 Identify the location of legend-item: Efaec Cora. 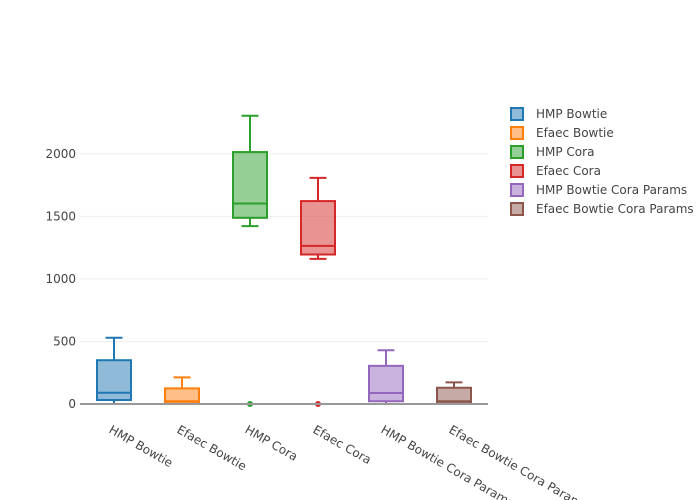
(568, 171).